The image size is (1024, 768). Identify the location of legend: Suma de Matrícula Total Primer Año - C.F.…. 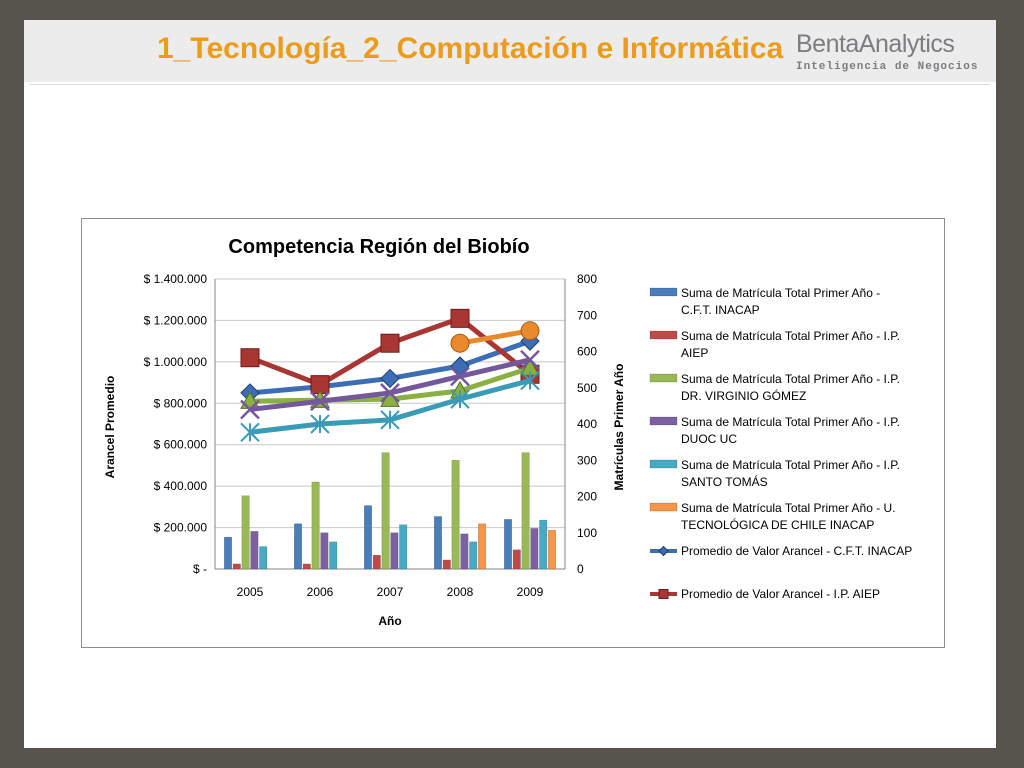
(780, 443).